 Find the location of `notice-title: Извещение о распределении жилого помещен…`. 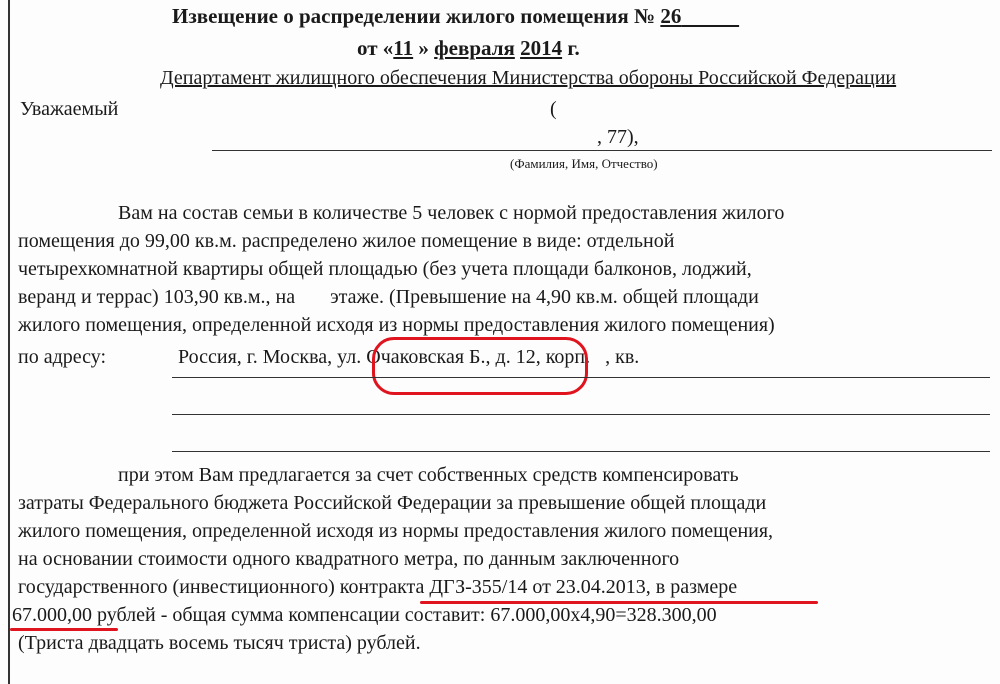

notice-title: Извещение о распределении жилого помещен… is located at coordinates (427, 16).